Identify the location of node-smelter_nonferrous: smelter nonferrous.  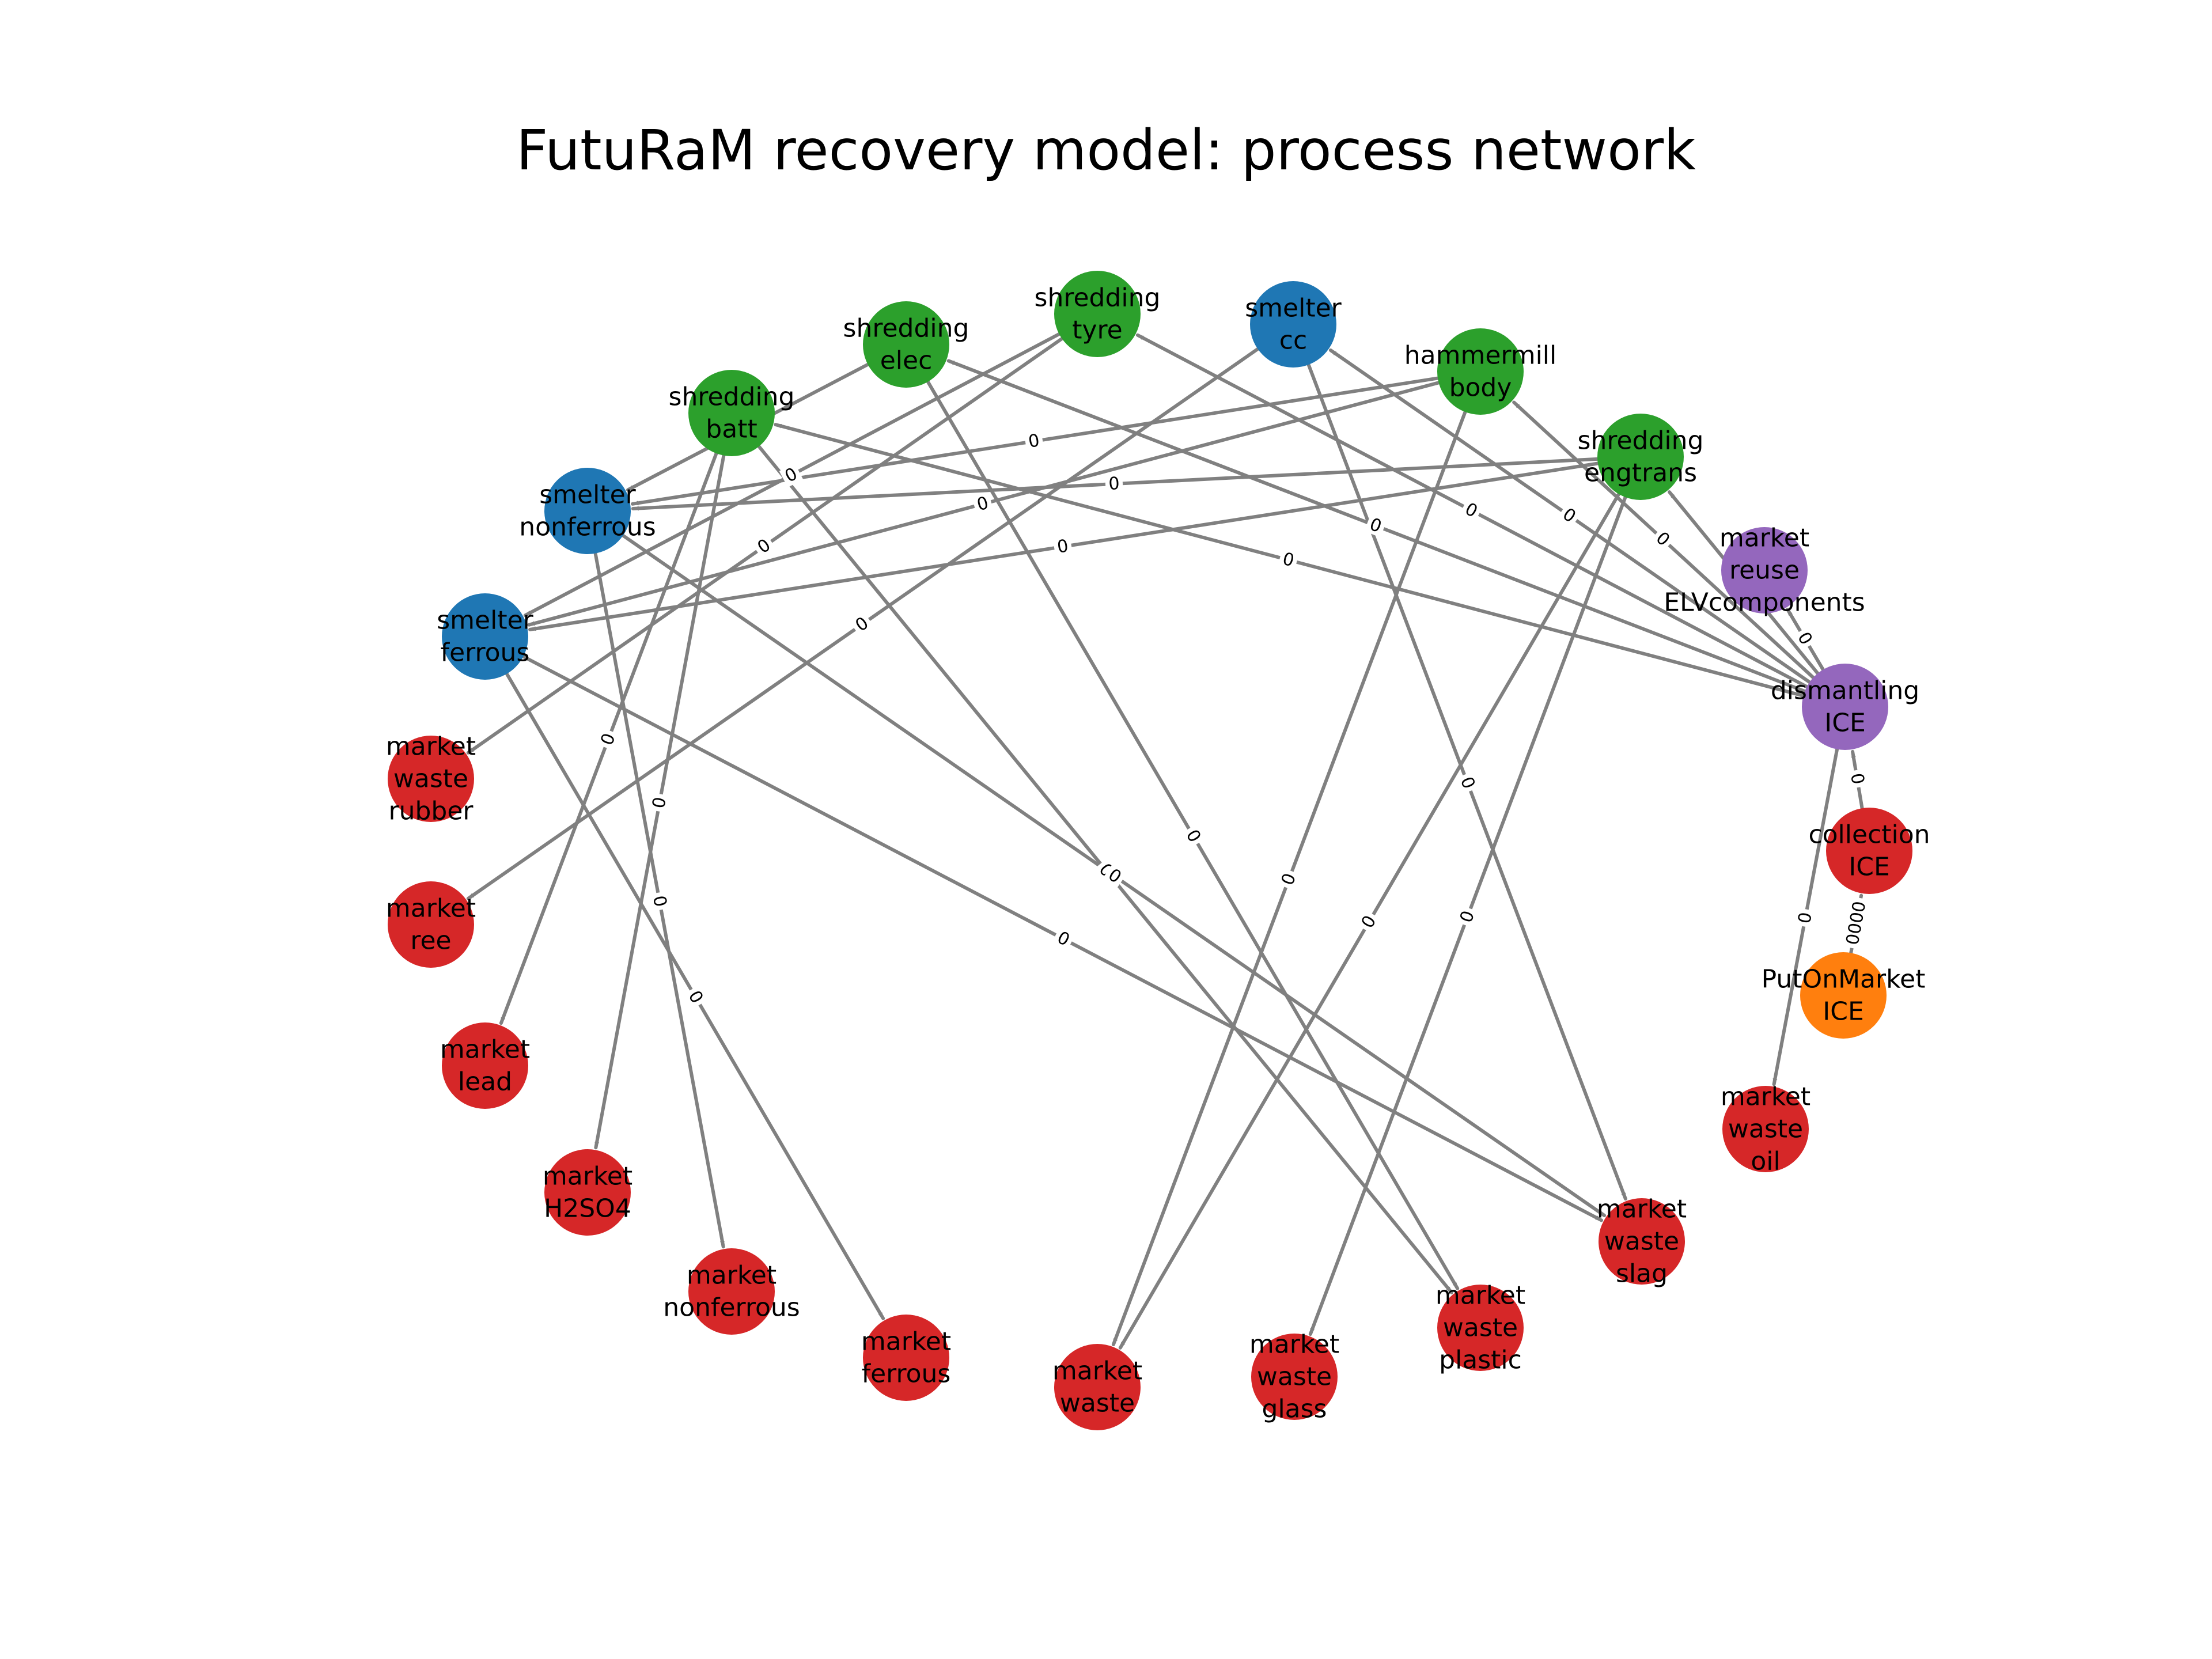
(587, 511).